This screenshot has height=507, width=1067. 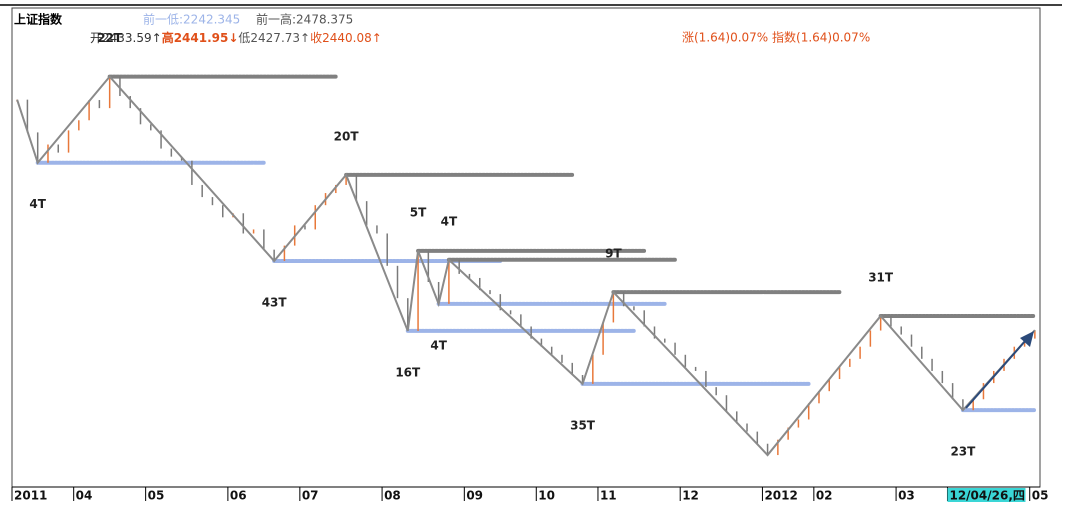 I want to click on x-tick-label: 08, so click(x=392, y=496).